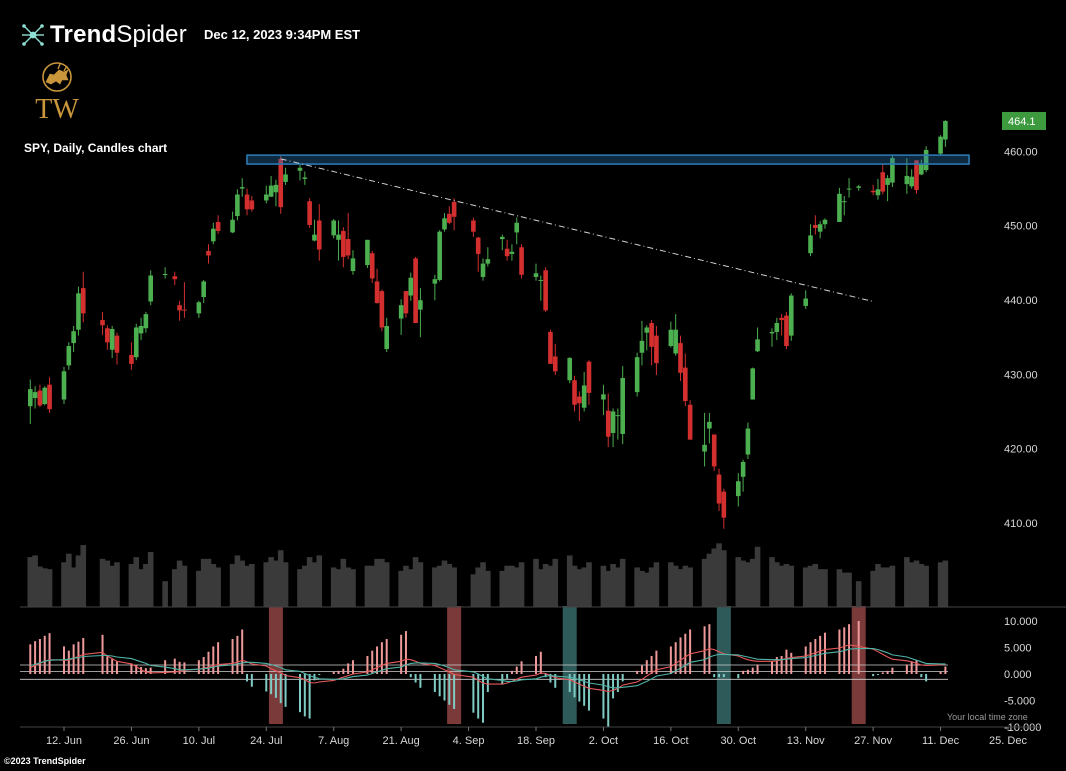 The width and height of the screenshot is (1066, 771). What do you see at coordinates (1022, 122) in the screenshot?
I see `current-price-label: 464.1` at bounding box center [1022, 122].